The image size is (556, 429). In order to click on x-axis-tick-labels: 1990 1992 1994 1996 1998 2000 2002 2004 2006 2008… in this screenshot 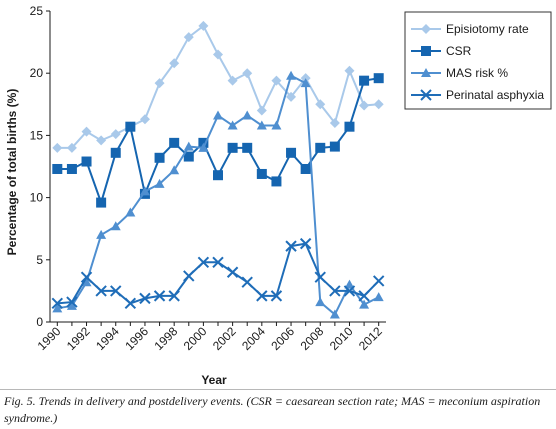, I will do `click(210, 338)`.